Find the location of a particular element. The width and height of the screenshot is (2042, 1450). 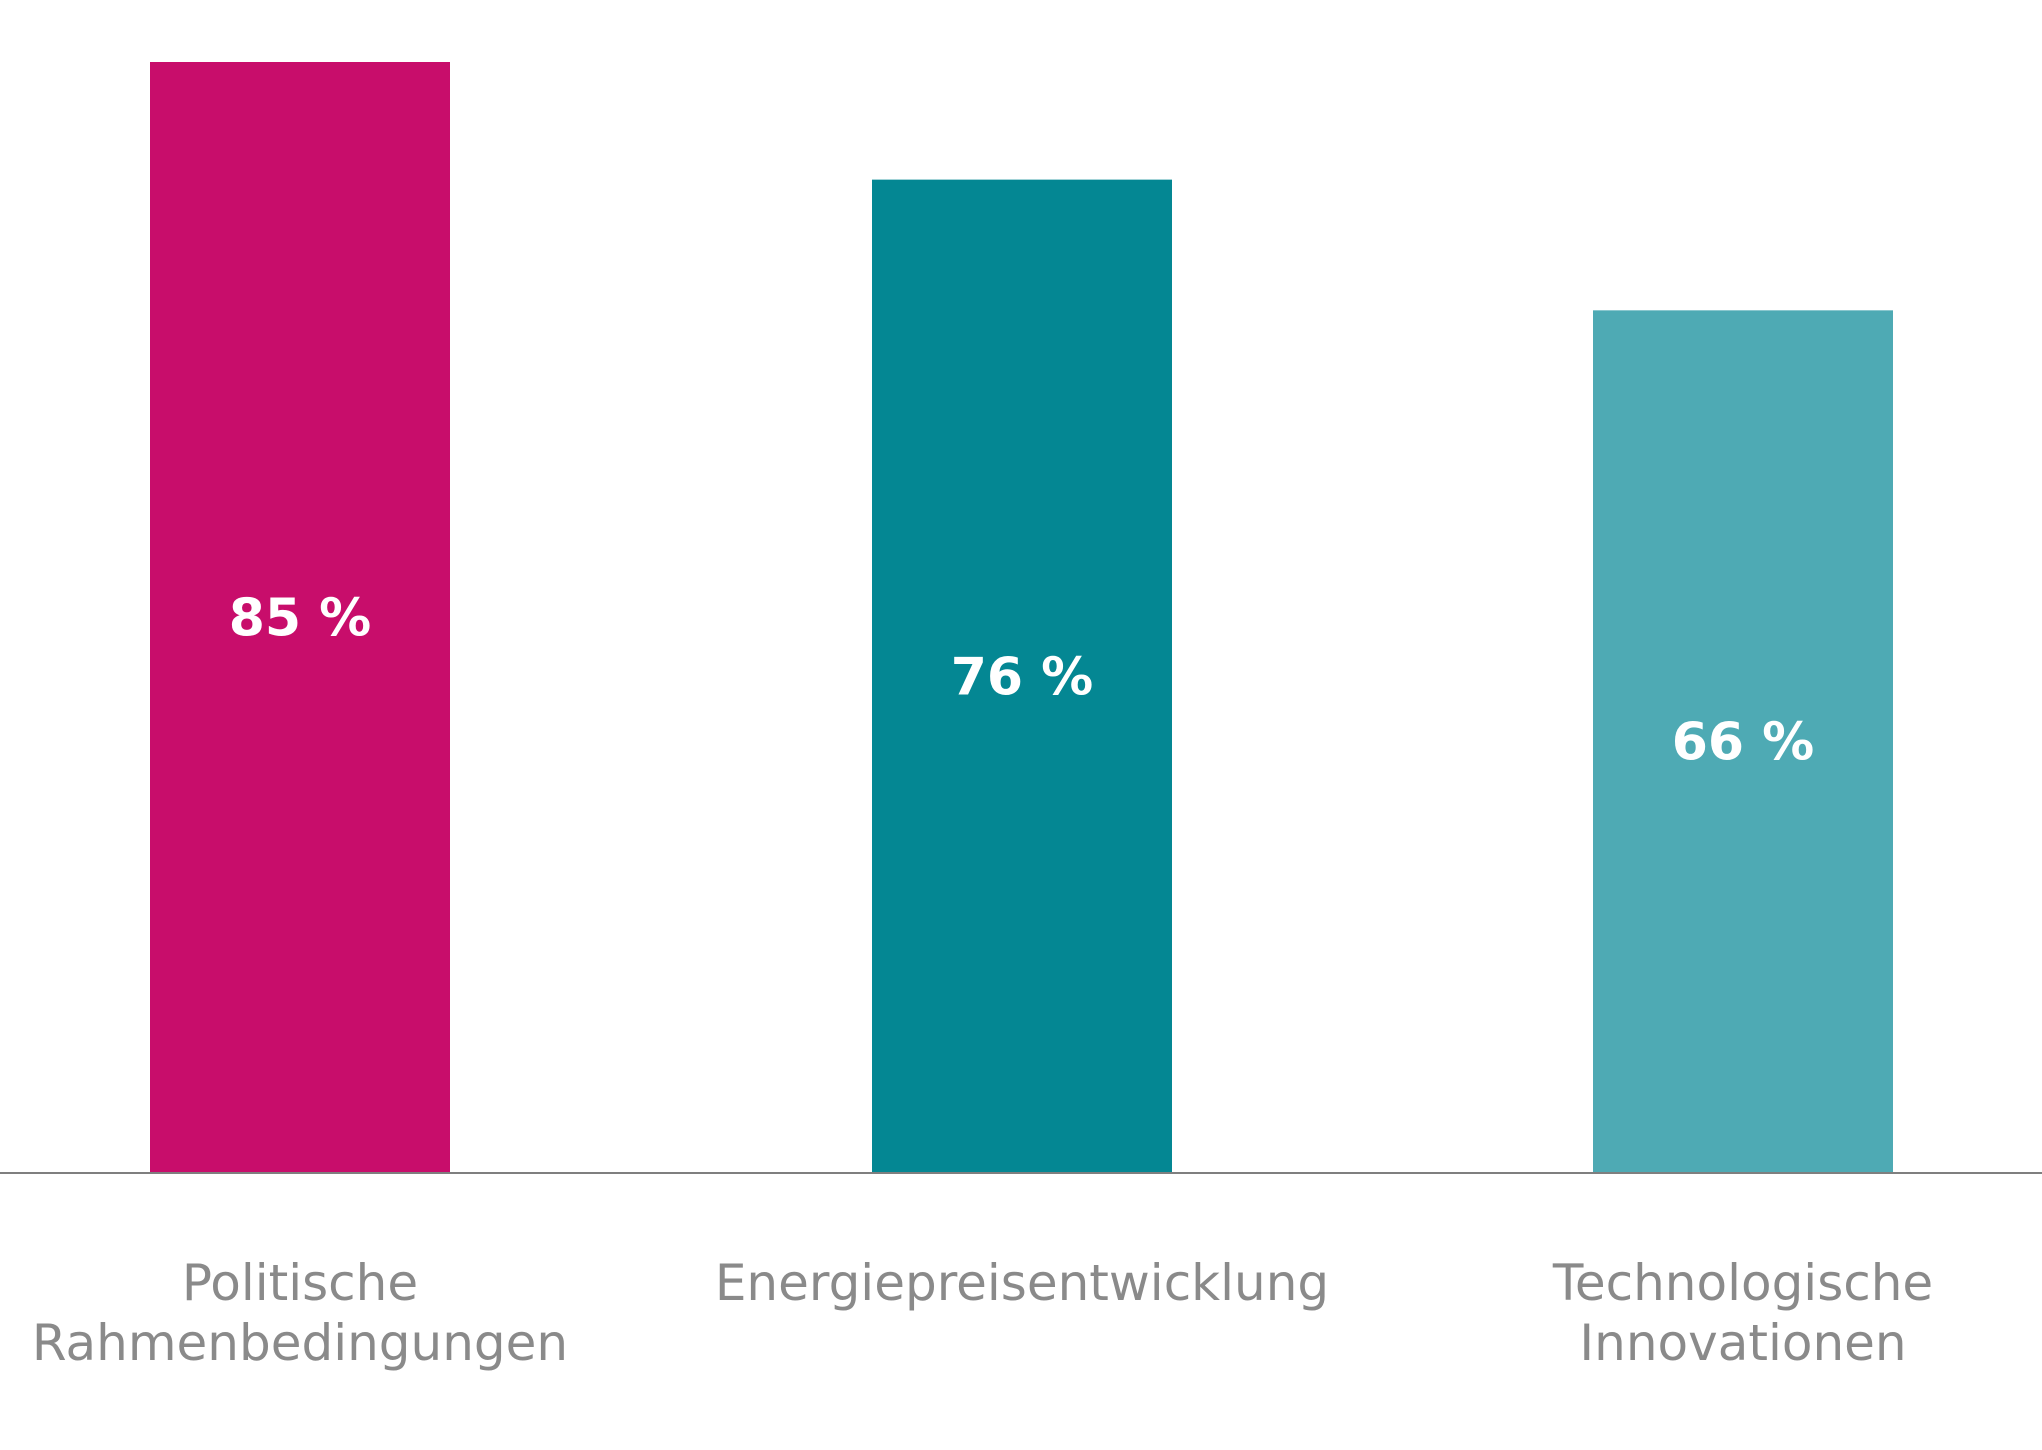

value-labels-layer: 85 % 76 % 66 % is located at coordinates (1022, 681).